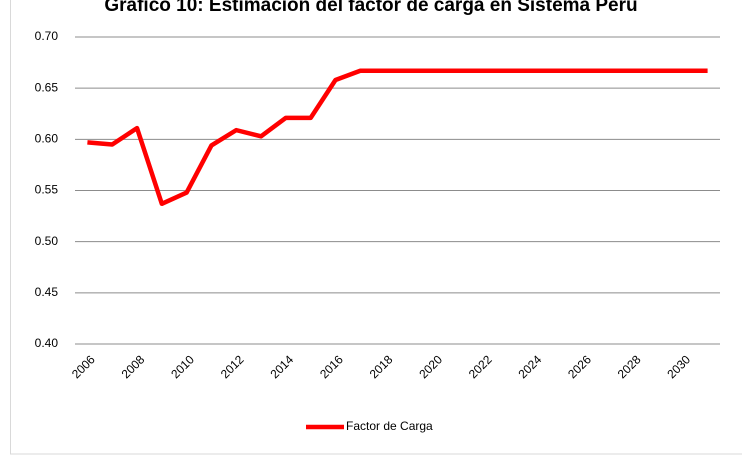 Image resolution: width=742 pixels, height=455 pixels. Describe the element at coordinates (133, 366) in the screenshot. I see `x-tick-label: 2008` at that location.